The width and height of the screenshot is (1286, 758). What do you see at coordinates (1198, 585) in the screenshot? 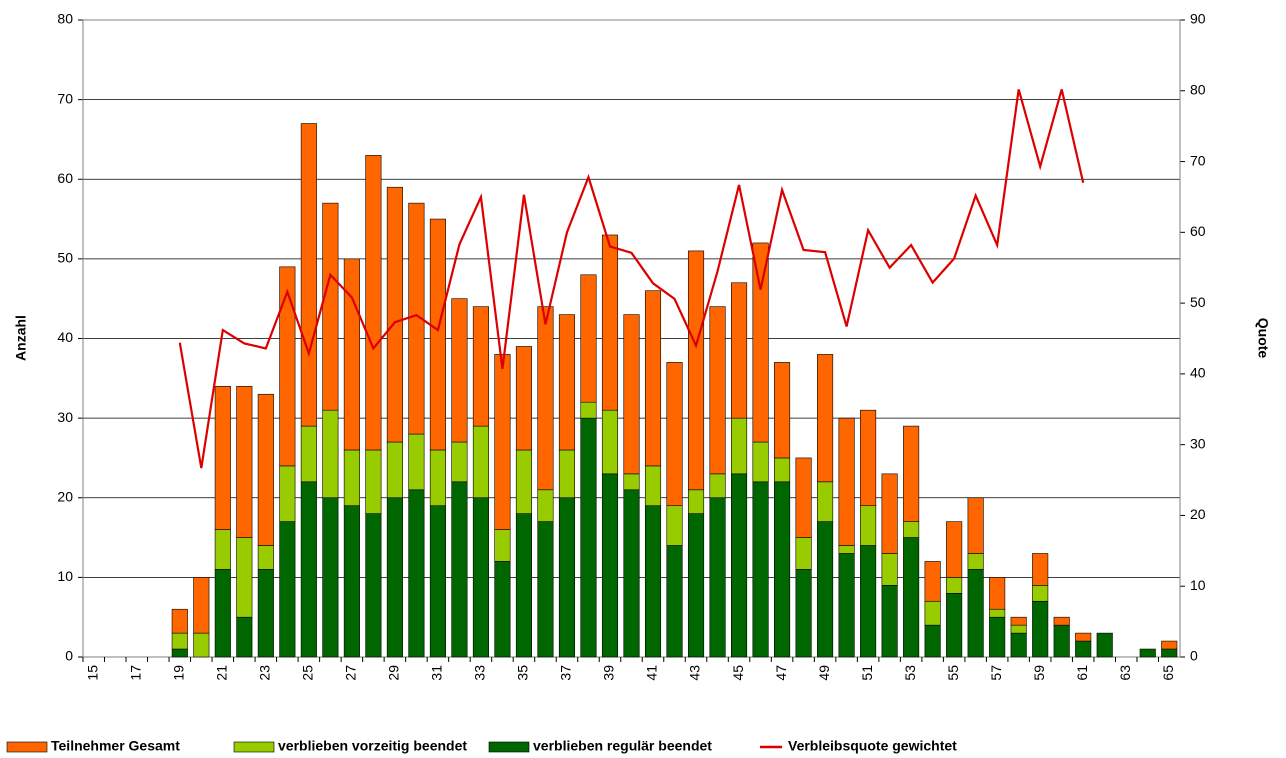
I see `y2-tick-label: 10` at bounding box center [1198, 585].